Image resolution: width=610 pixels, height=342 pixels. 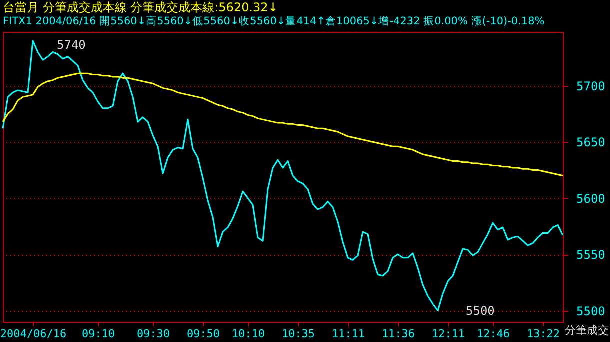 What do you see at coordinates (299, 334) in the screenshot?
I see `x-tick-label: 10:35` at bounding box center [299, 334].